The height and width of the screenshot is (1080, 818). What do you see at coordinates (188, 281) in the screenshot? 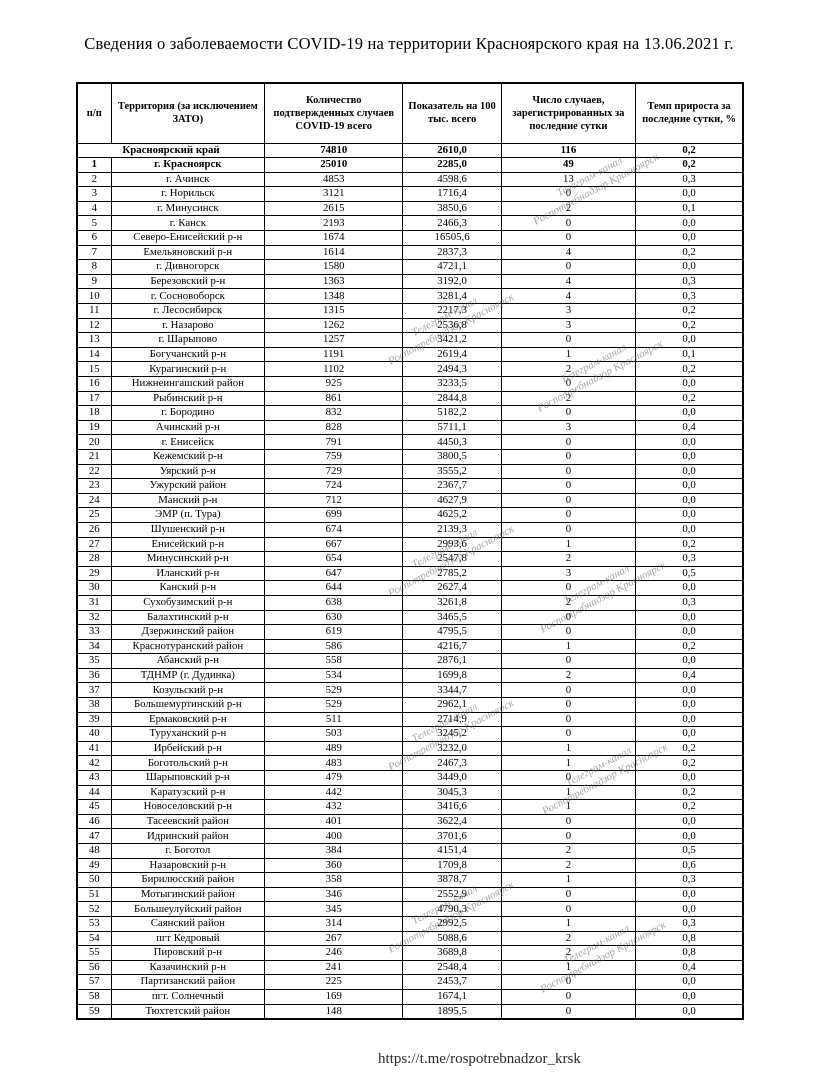
I see `territory-cell: Березовский р-н` at bounding box center [188, 281].